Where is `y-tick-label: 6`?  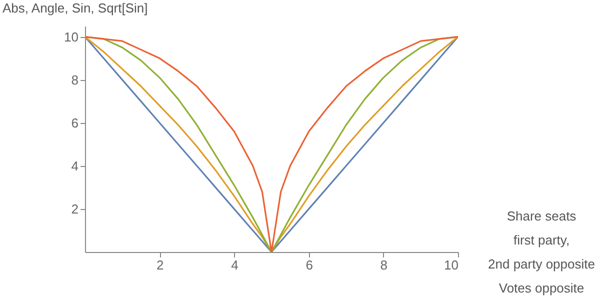
y-tick-label: 6 is located at coordinates (74, 122).